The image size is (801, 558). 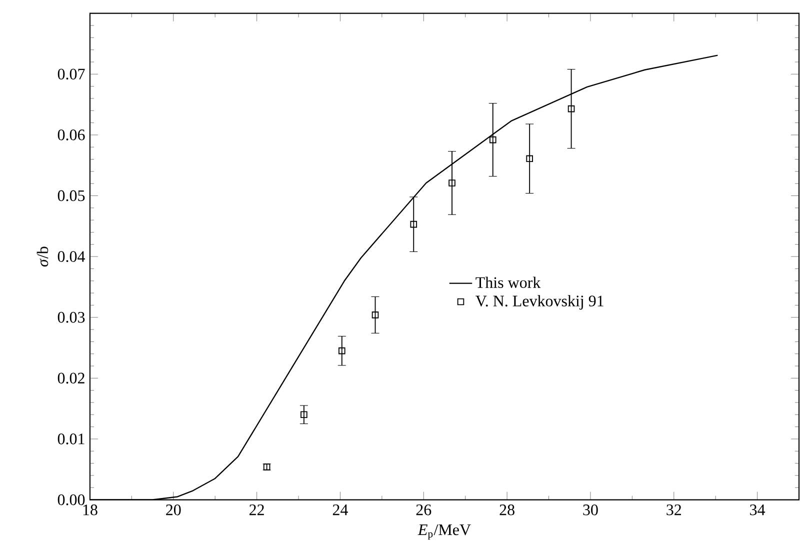 What do you see at coordinates (590, 510) in the screenshot?
I see `x-tick-label: 30` at bounding box center [590, 510].